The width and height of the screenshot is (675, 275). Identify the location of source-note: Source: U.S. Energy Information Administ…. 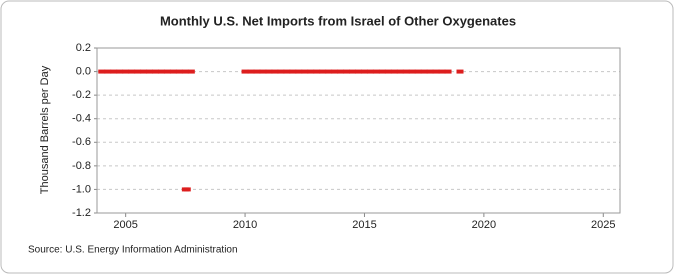
(133, 250).